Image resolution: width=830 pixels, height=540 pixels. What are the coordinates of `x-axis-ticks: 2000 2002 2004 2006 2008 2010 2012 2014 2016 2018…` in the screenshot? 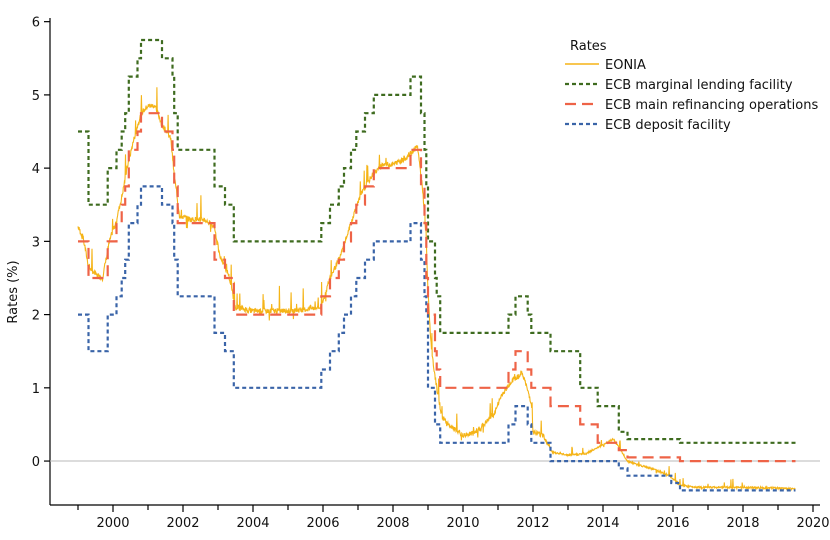 It's located at (453, 518).